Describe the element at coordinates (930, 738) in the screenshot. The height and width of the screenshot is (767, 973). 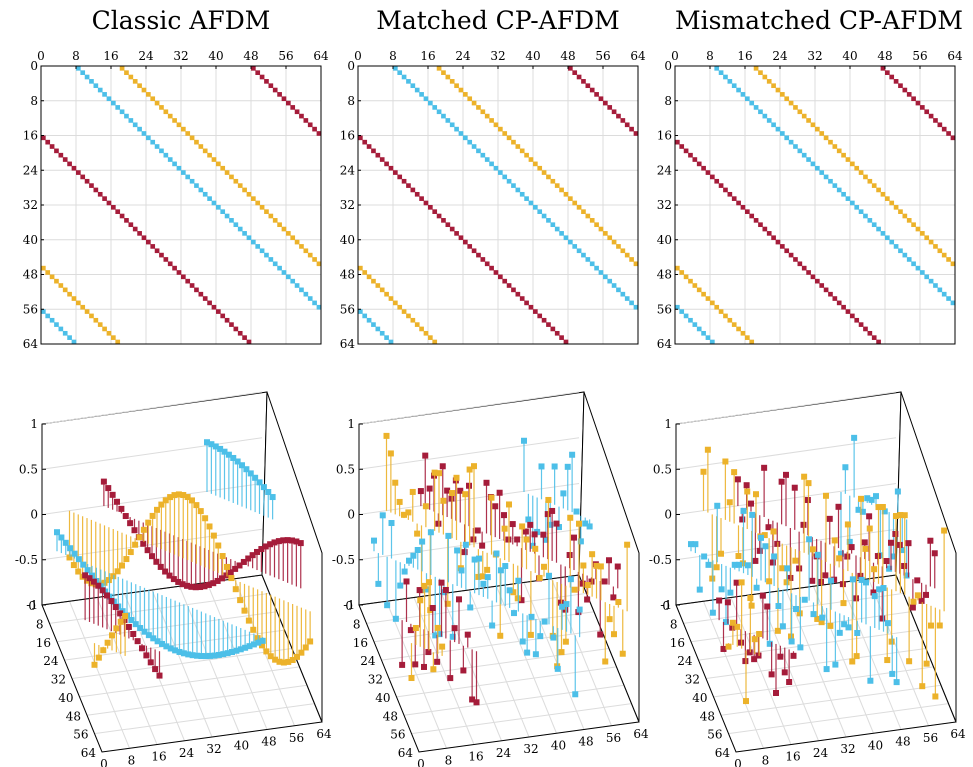
I see `col-tick-label: 56` at that location.